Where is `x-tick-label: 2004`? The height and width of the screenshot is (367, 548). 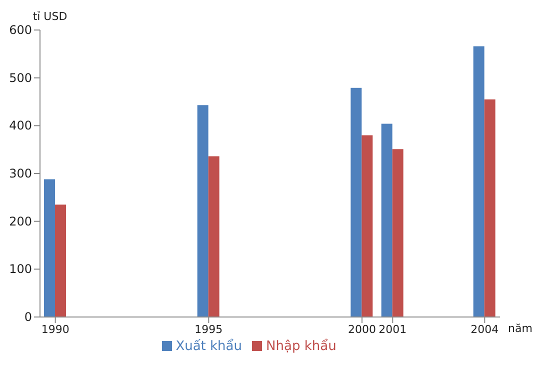
x-tick-label: 2004 is located at coordinates (484, 329).